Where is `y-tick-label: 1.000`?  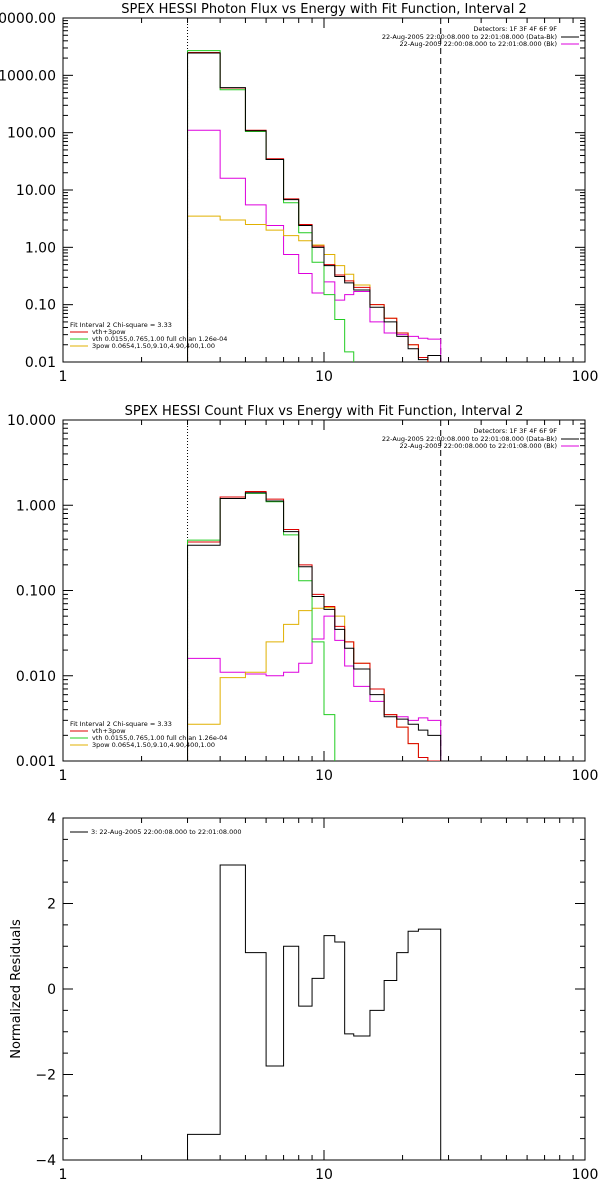
y-tick-label: 1.000 is located at coordinates (36, 506).